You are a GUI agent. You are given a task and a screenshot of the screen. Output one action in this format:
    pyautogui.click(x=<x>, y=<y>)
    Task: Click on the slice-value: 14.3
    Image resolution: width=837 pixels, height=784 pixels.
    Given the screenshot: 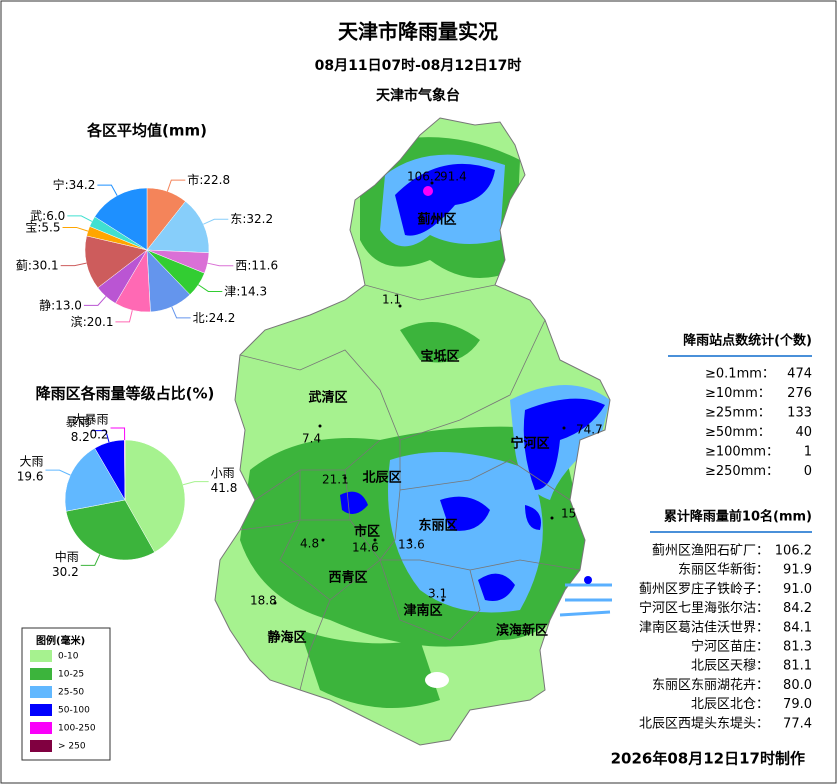 What is the action you would take?
    pyautogui.click(x=253, y=291)
    